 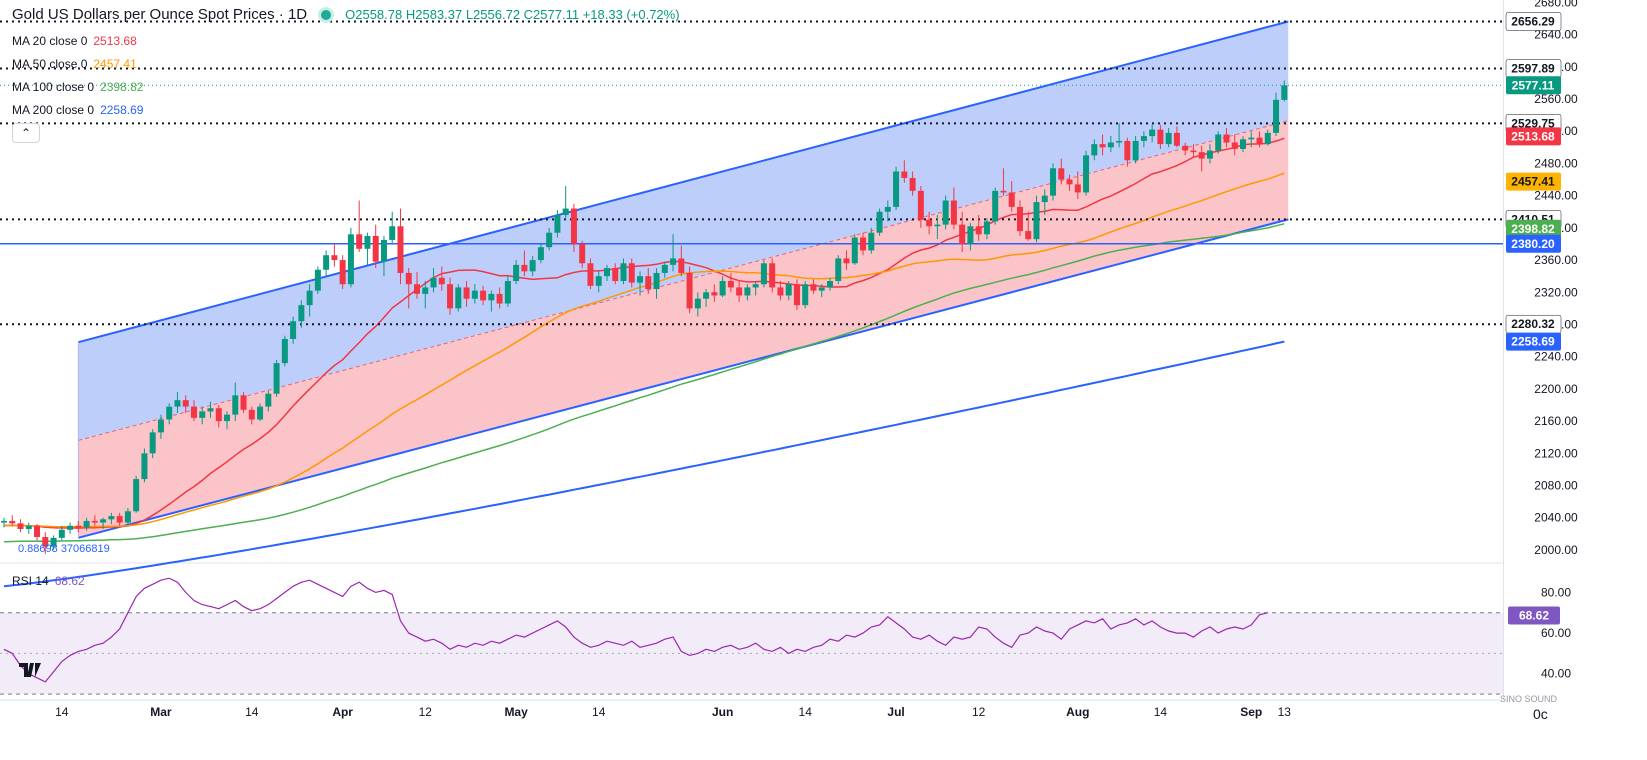 What do you see at coordinates (69, 581) in the screenshot?
I see `rsi-value: 68.62` at bounding box center [69, 581].